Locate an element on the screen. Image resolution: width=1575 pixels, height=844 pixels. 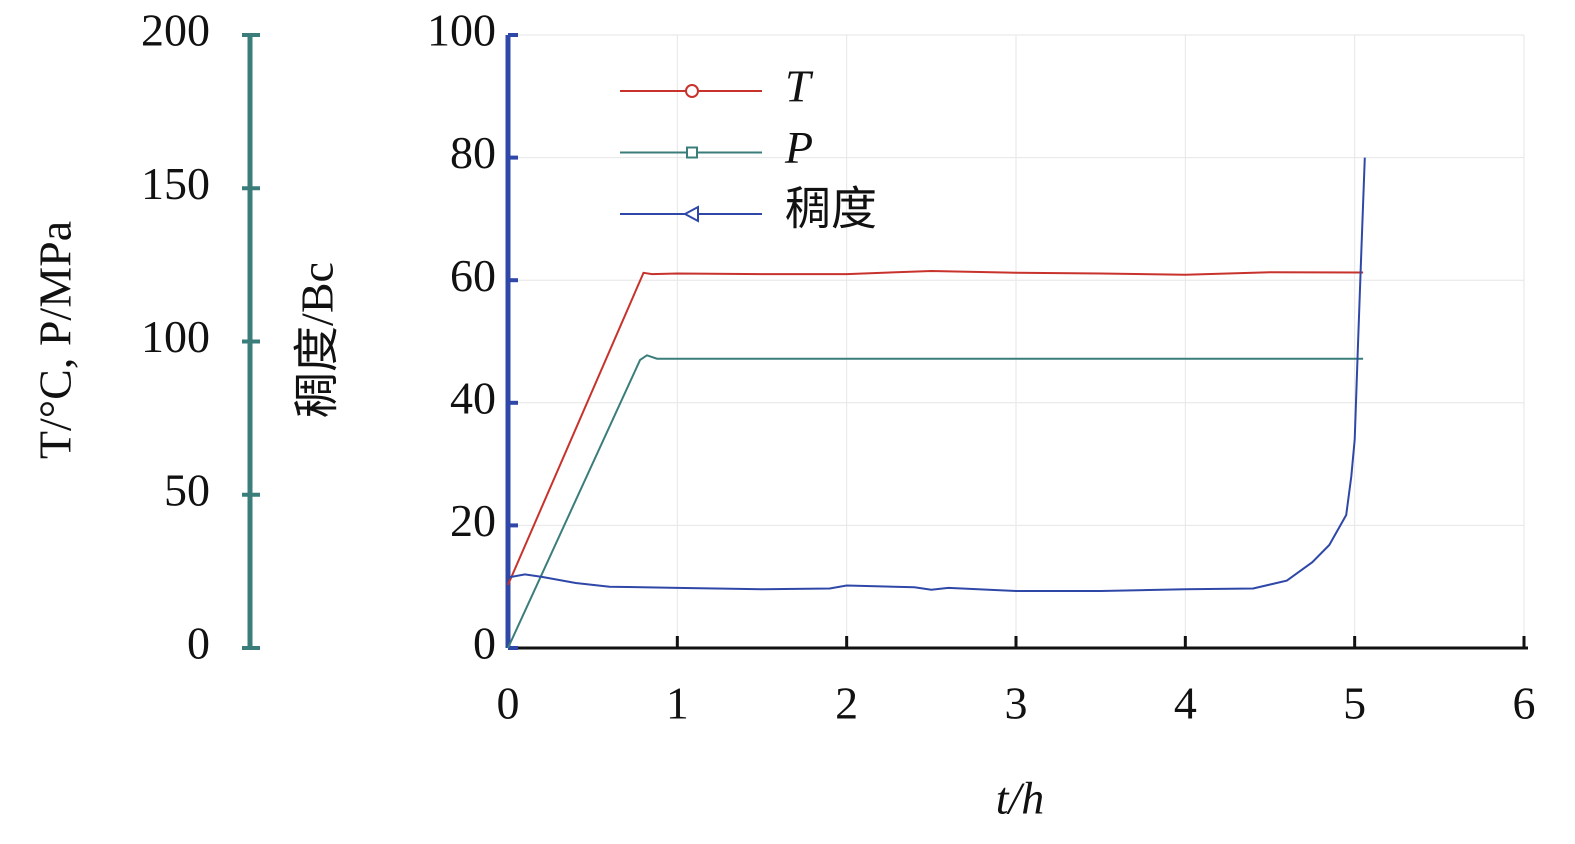
legend-label: P is located at coordinates (798, 147).